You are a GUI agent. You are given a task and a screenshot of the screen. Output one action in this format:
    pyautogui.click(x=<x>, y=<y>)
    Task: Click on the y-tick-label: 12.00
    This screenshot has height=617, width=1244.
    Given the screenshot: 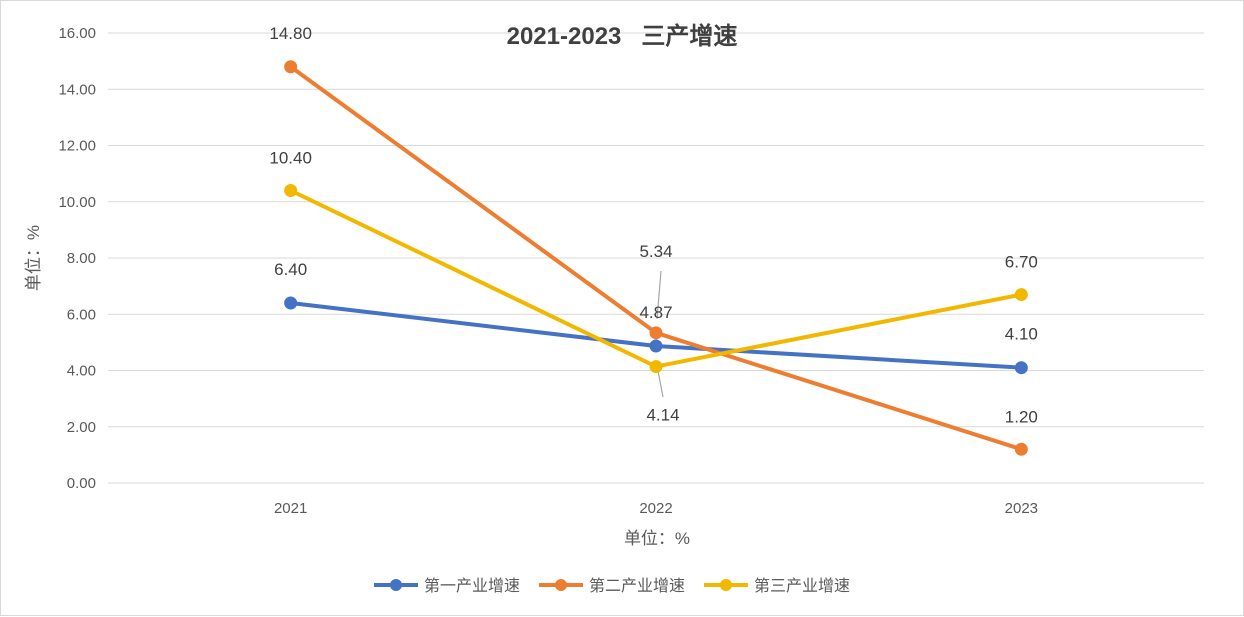 What is the action you would take?
    pyautogui.click(x=77, y=146)
    